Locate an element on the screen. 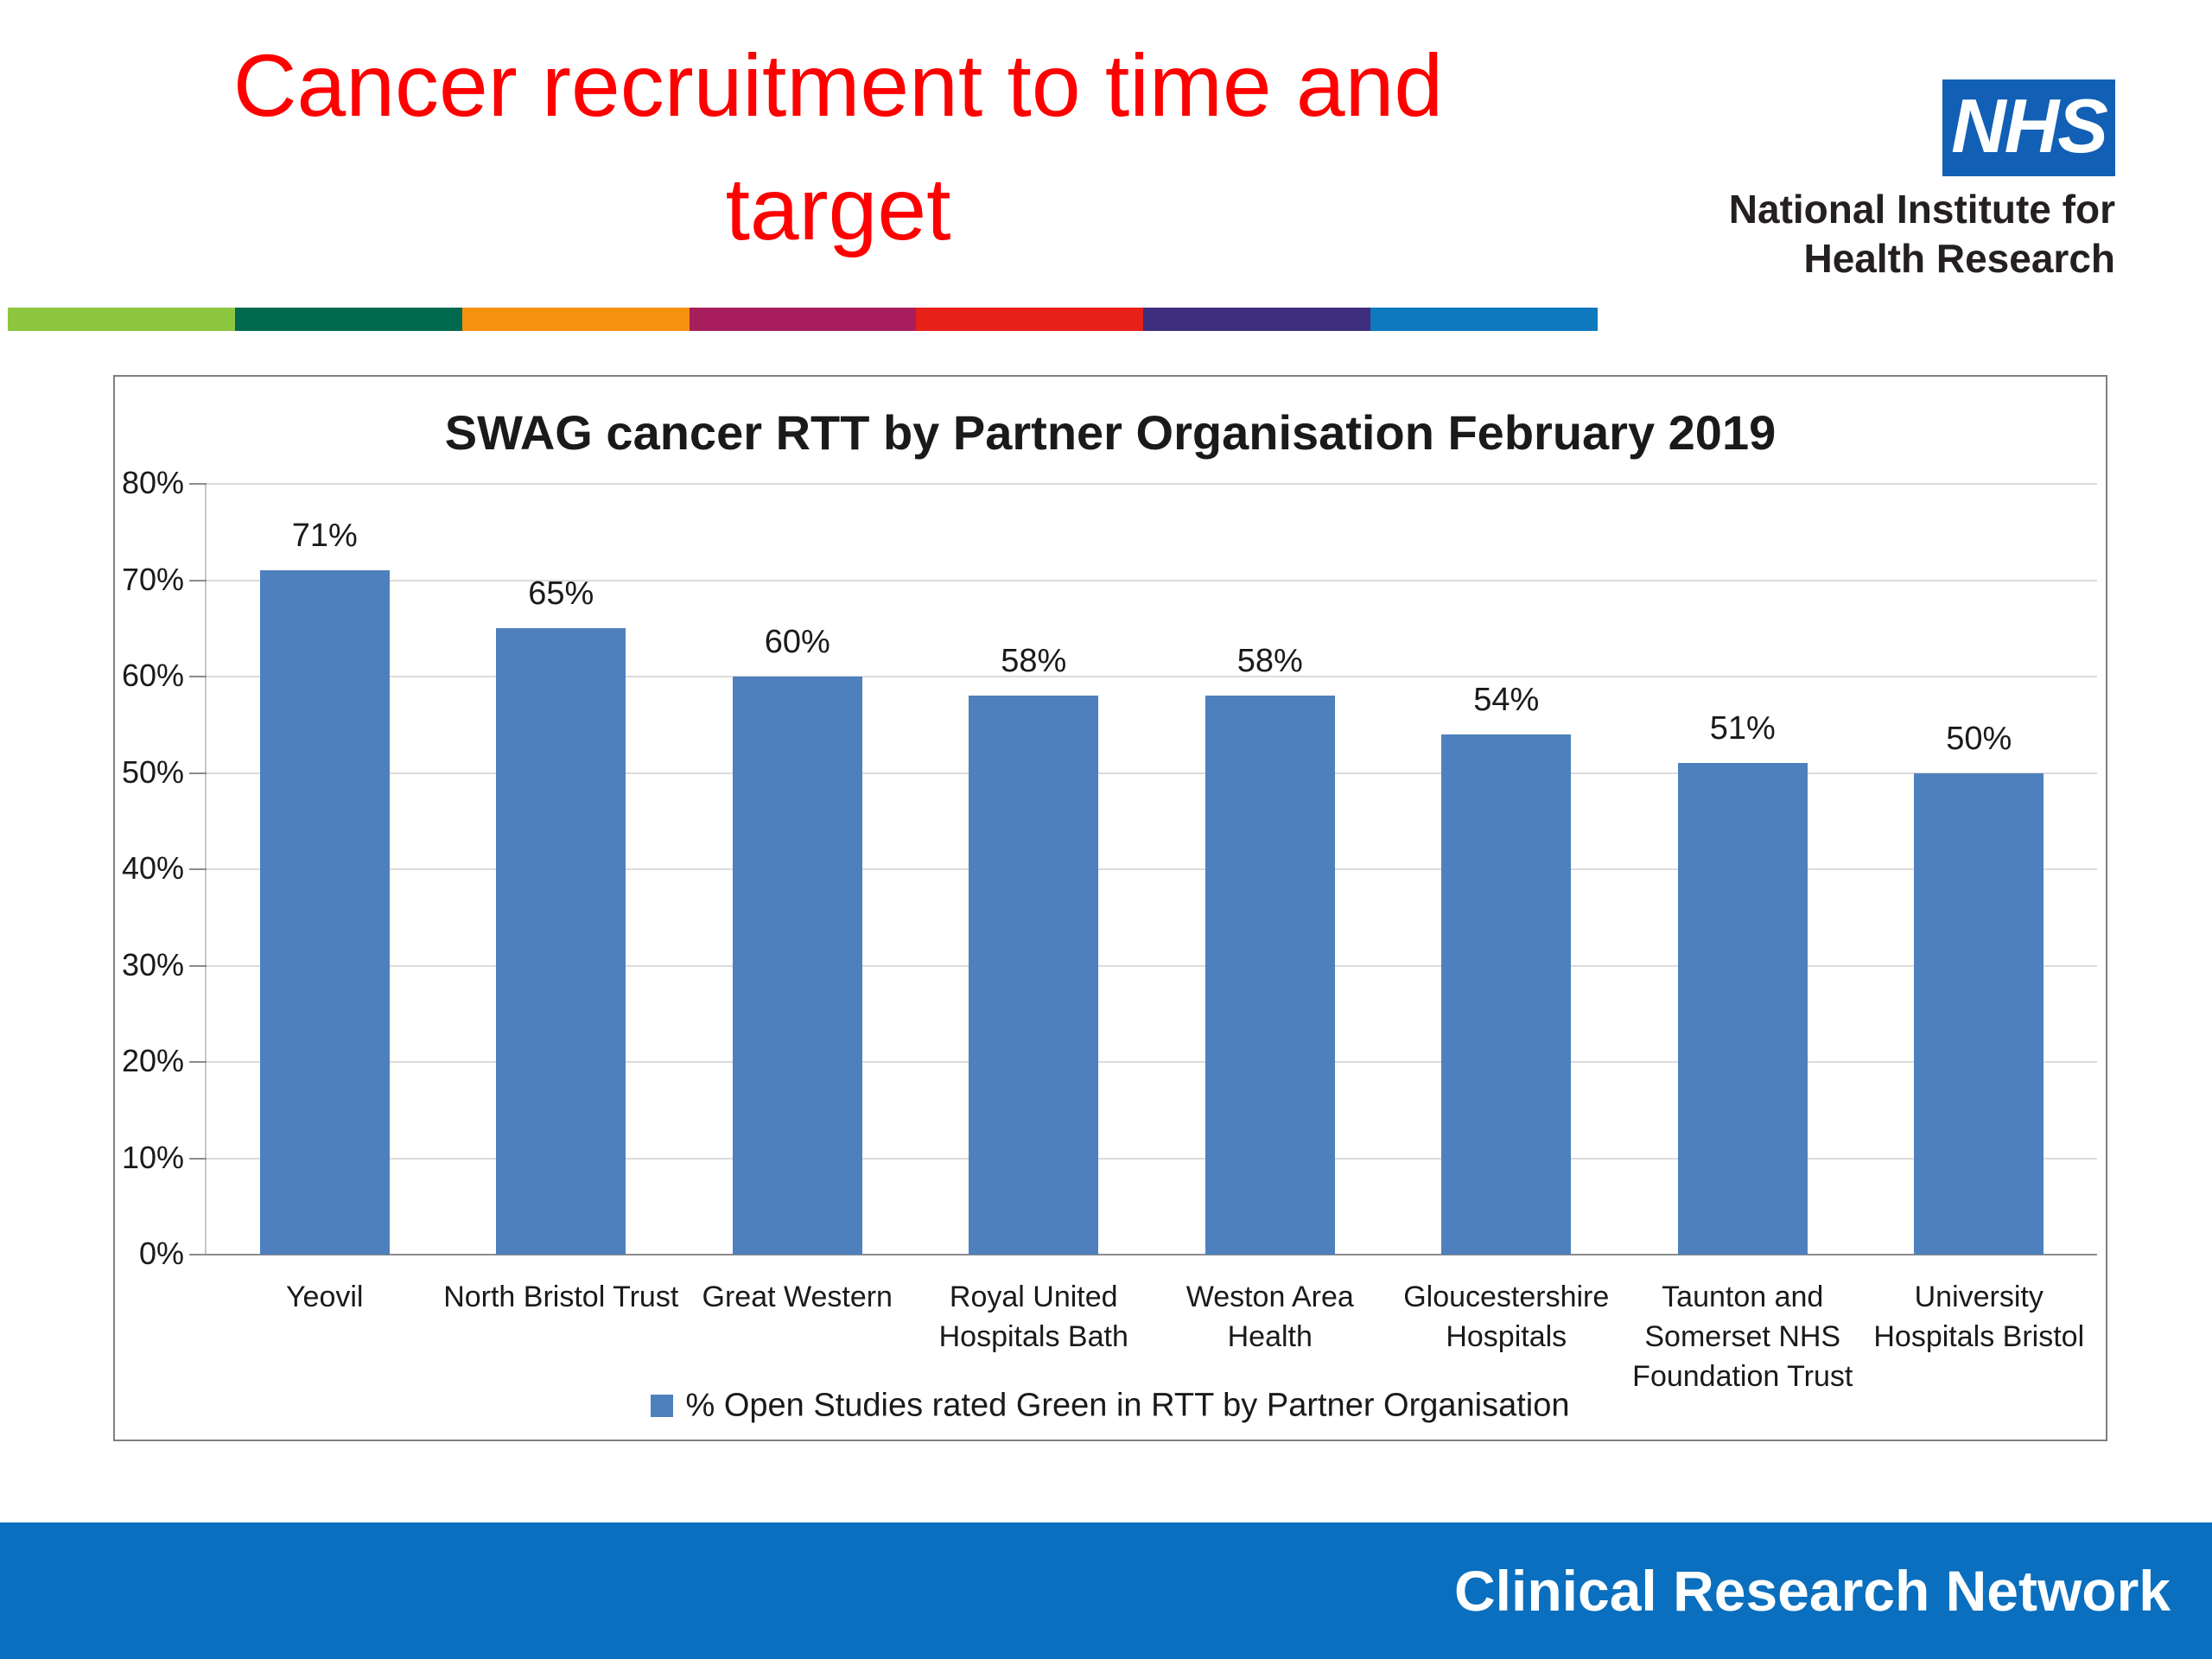  bar-value-label-5: 54% is located at coordinates (1506, 699).